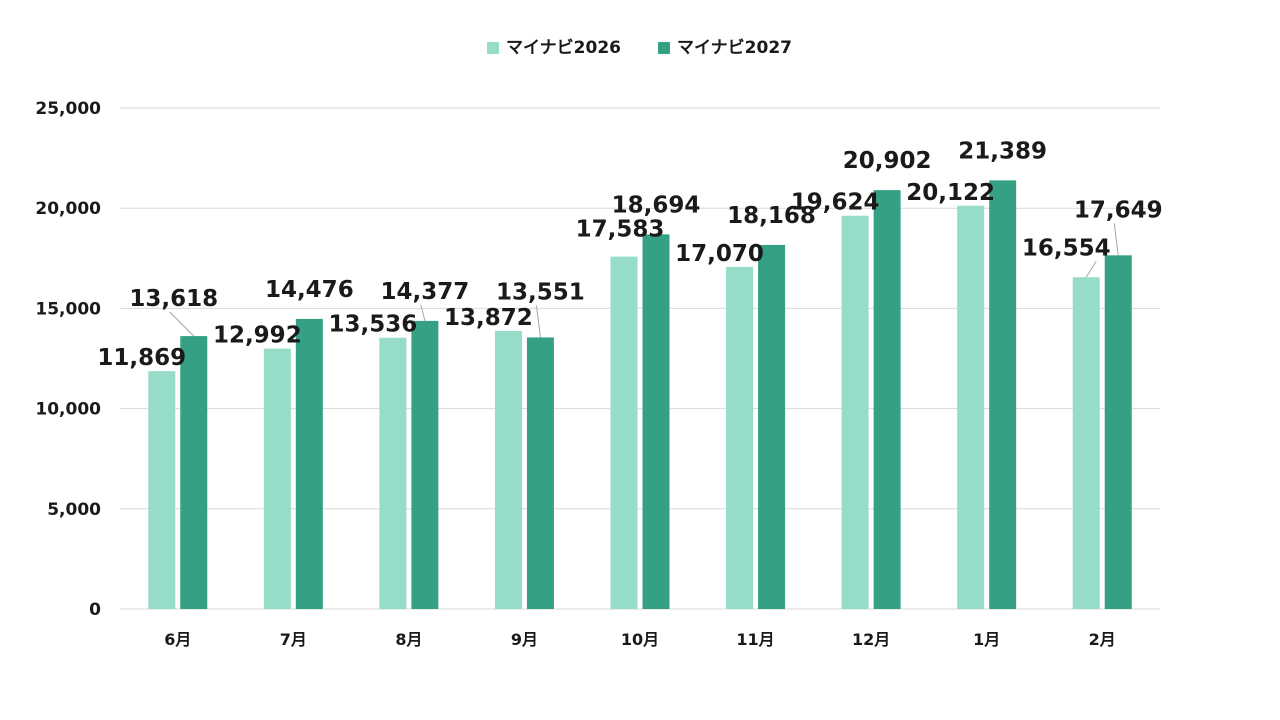  What do you see at coordinates (141, 358) in the screenshot?
I see `data-label: 11,869` at bounding box center [141, 358].